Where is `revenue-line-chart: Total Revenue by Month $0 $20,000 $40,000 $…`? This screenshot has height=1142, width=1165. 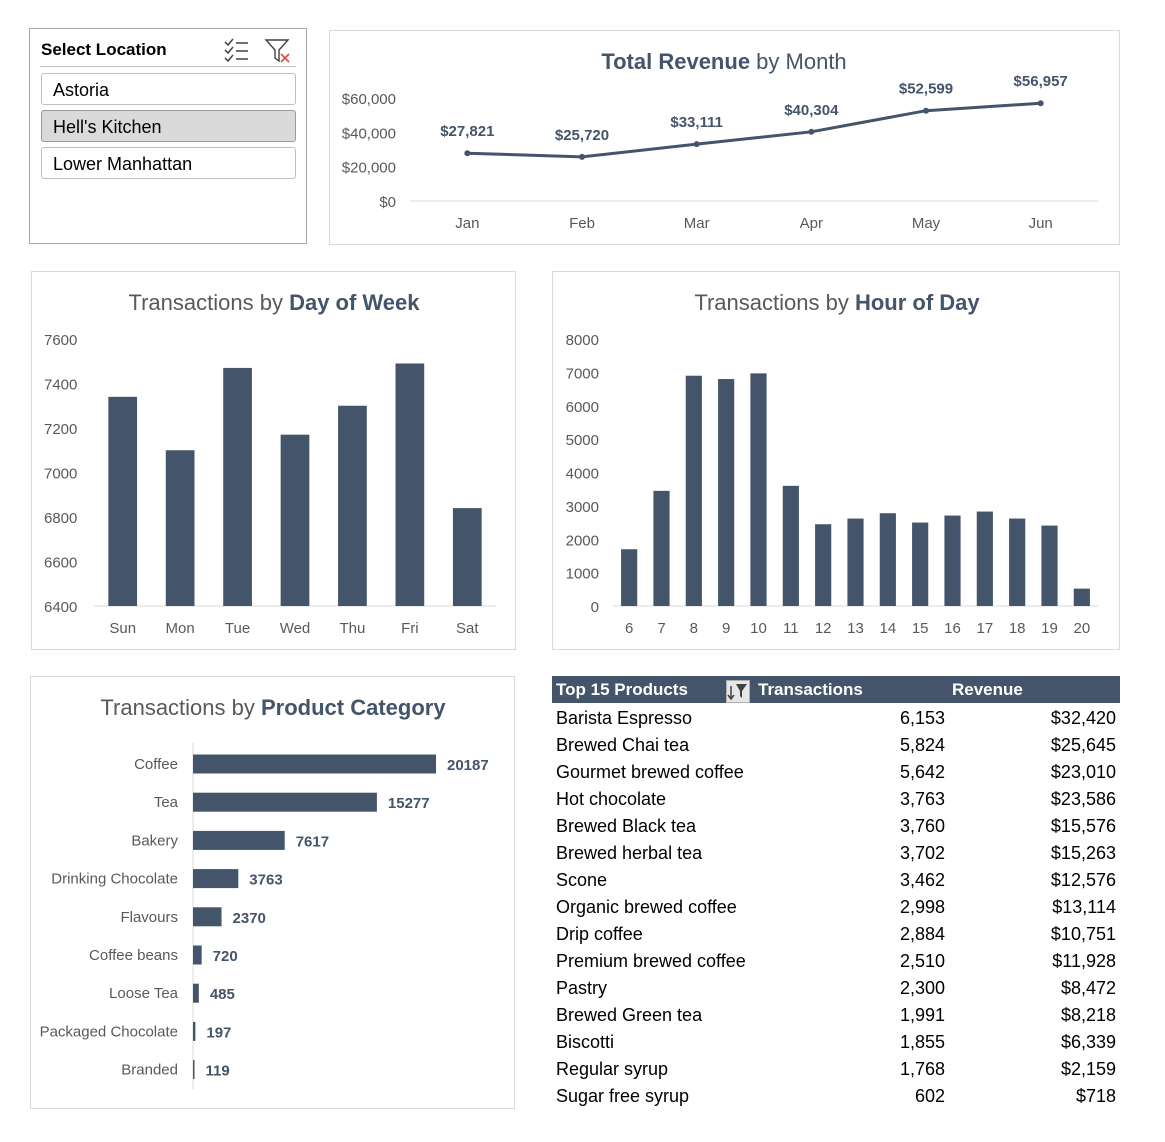 revenue-line-chart: Total Revenue by Month $0 $20,000 $40,000 $… is located at coordinates (720, 140).